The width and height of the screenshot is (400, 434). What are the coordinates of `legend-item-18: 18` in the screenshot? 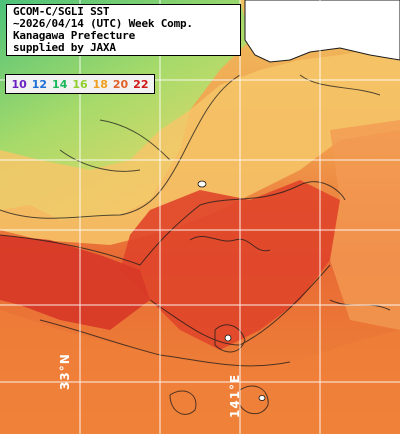 It's located at (100, 84).